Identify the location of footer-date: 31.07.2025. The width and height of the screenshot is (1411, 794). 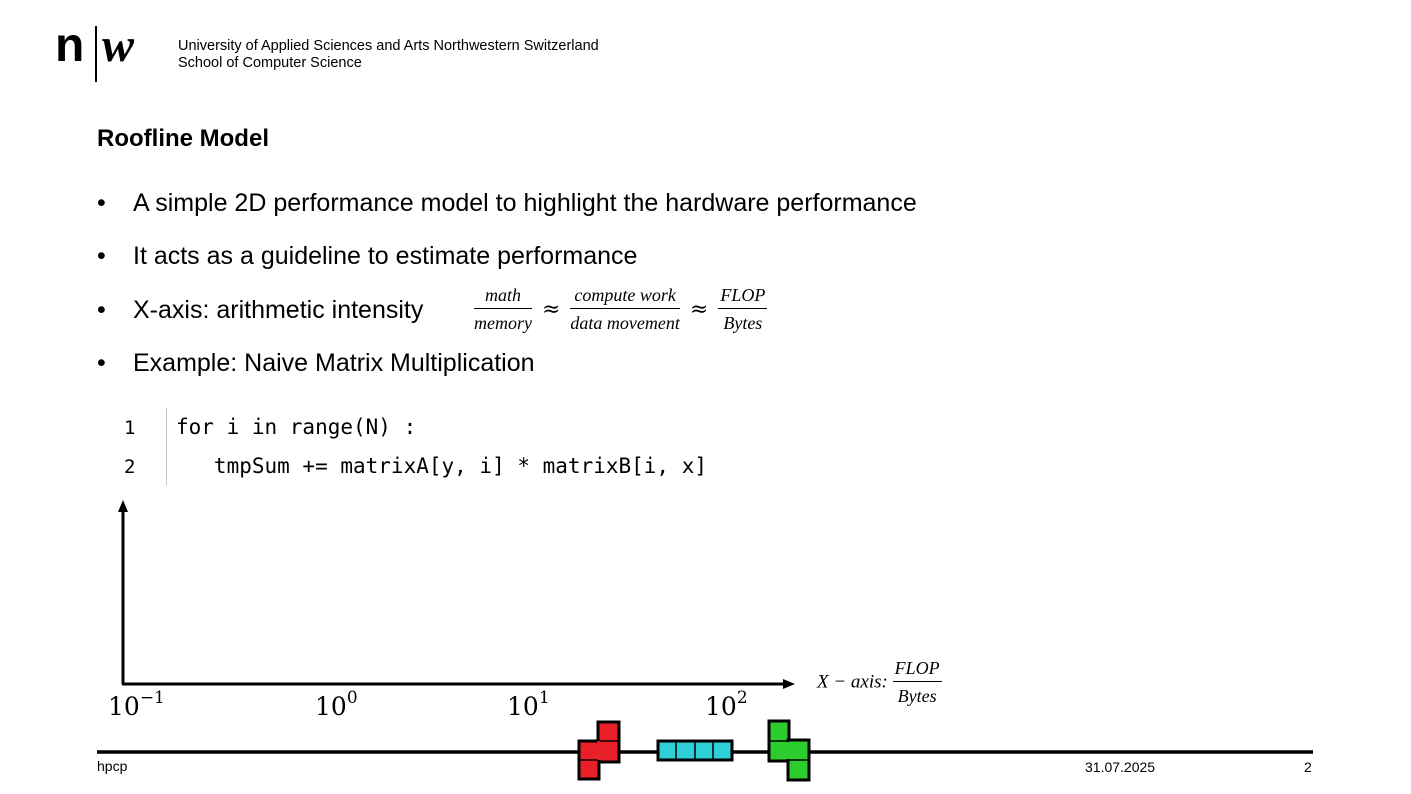
(1120, 767).